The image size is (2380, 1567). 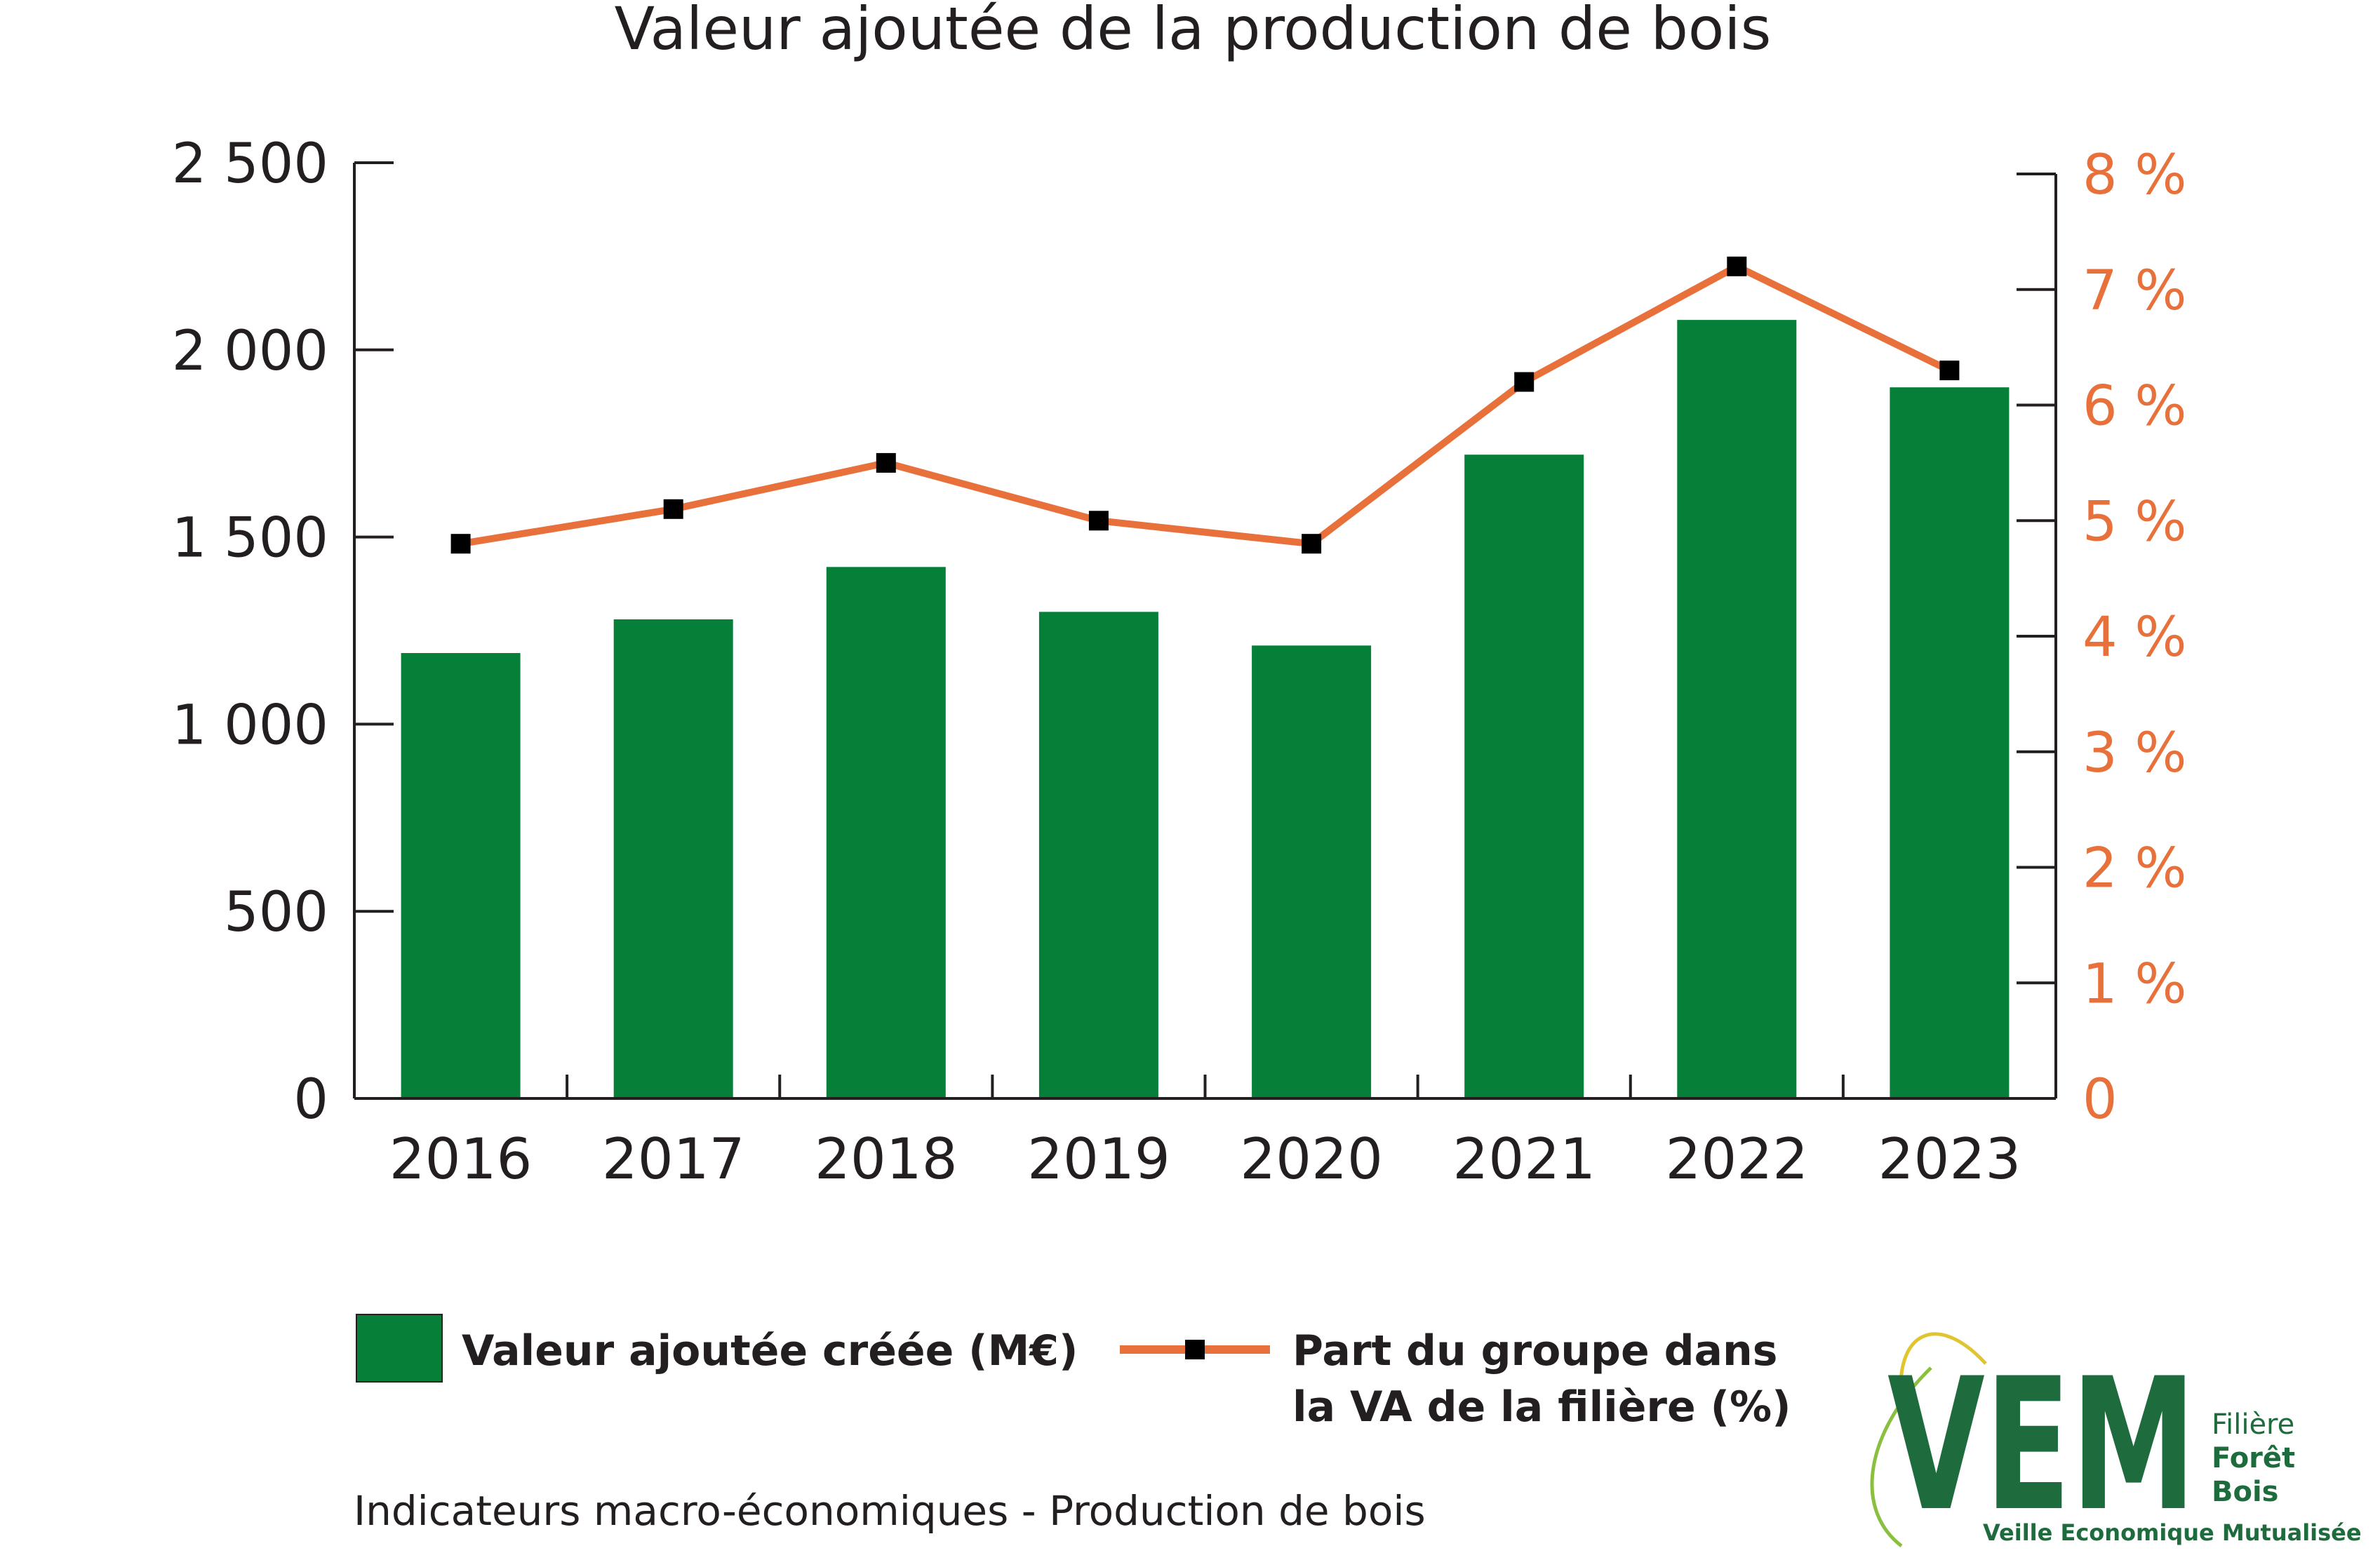 I want to click on x-tick-label: 2021, so click(x=1524, y=1159).